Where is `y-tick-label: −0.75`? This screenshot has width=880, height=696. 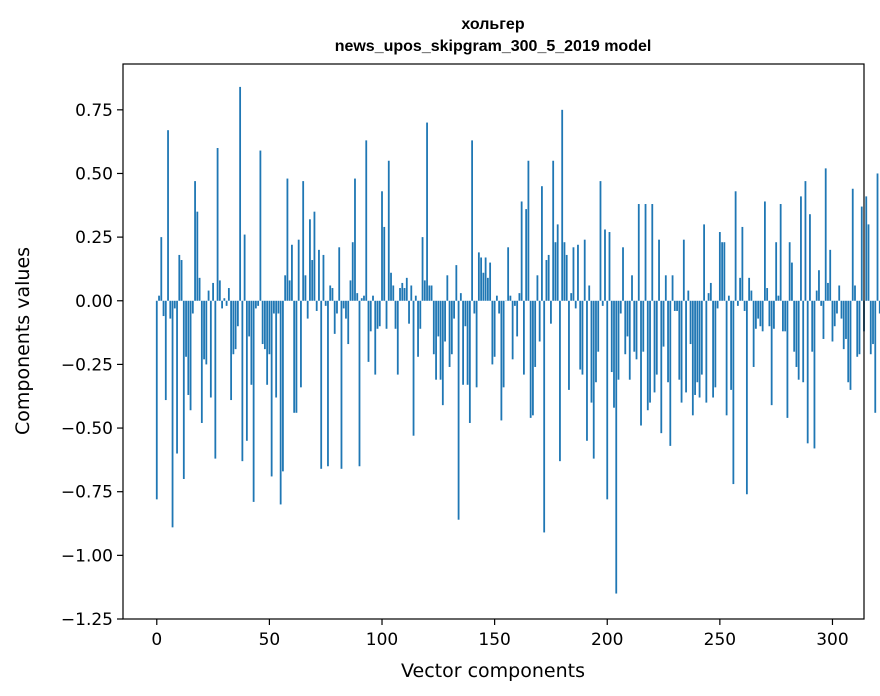
y-tick-label: −0.75 is located at coordinates (87, 493).